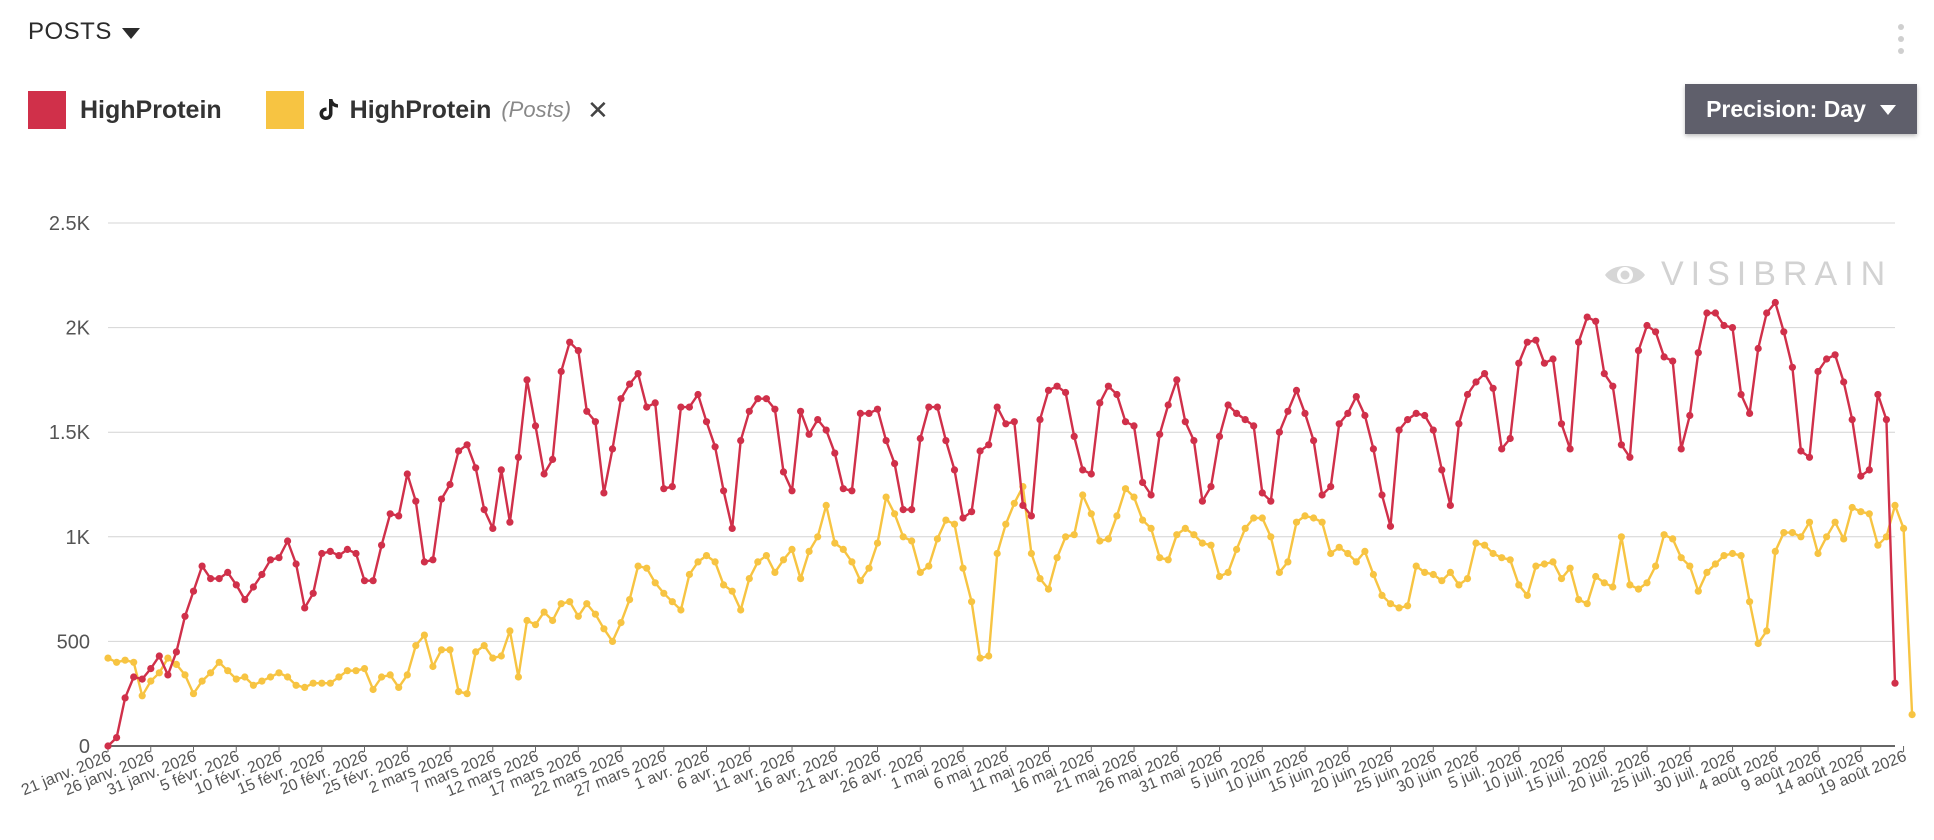 This screenshot has width=1934, height=840. Describe the element at coordinates (437, 110) in the screenshot. I see `legend-item-highprotein-posts: HighProtein (Posts) ✕` at that location.